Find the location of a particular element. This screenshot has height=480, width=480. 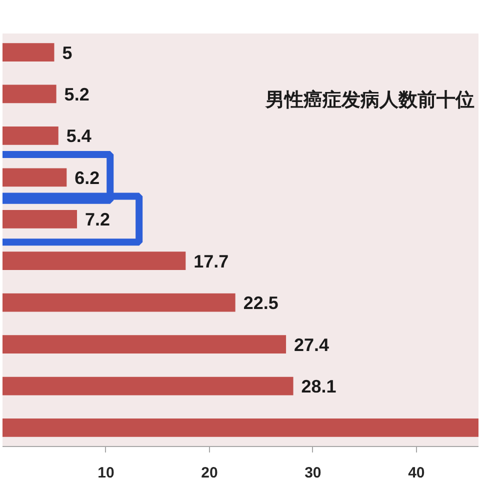

x-tick-label: 30 is located at coordinates (313, 472).